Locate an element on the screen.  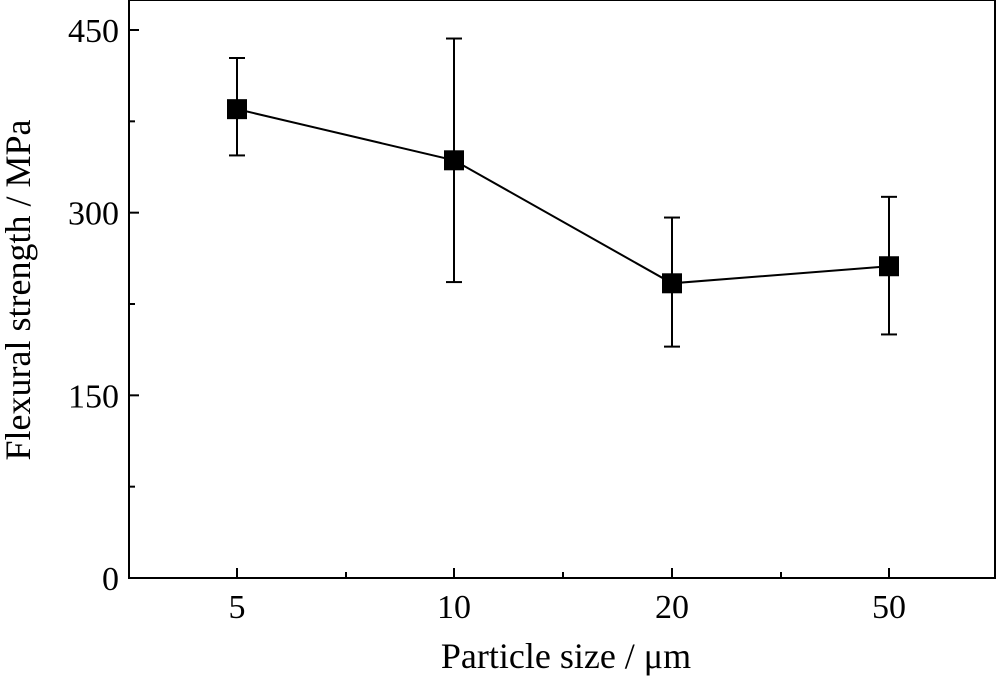
y-tick-label: 450 is located at coordinates (93, 31).